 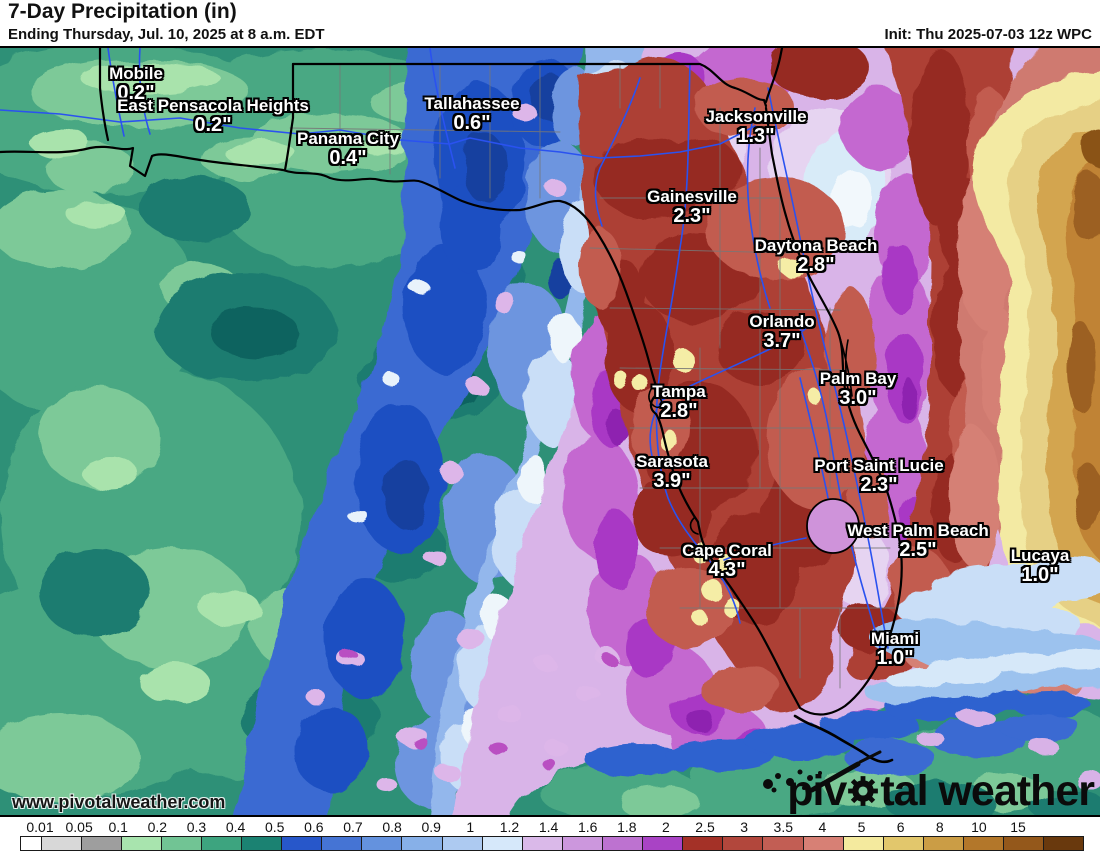 I want to click on legend-tick-label: 1.2, so click(x=509, y=827).